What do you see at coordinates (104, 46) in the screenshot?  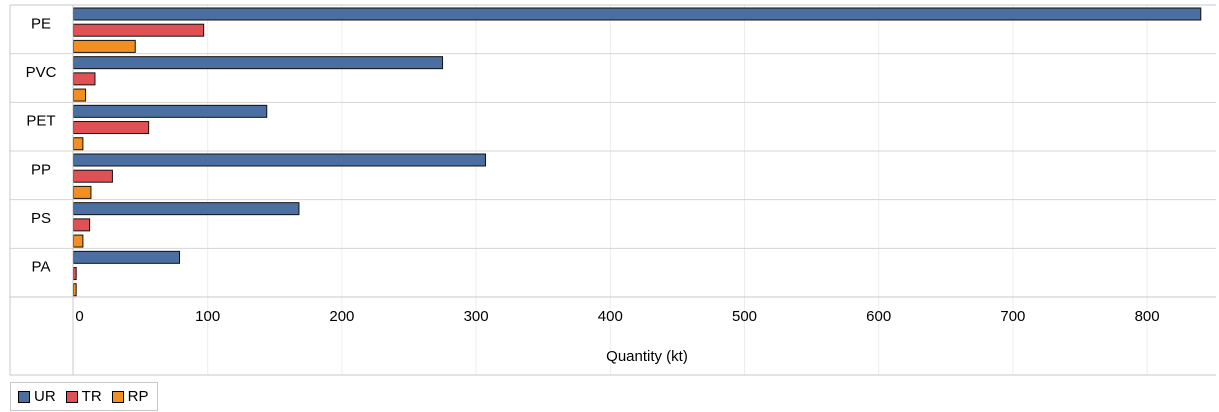 I see `bar-pe-rp` at bounding box center [104, 46].